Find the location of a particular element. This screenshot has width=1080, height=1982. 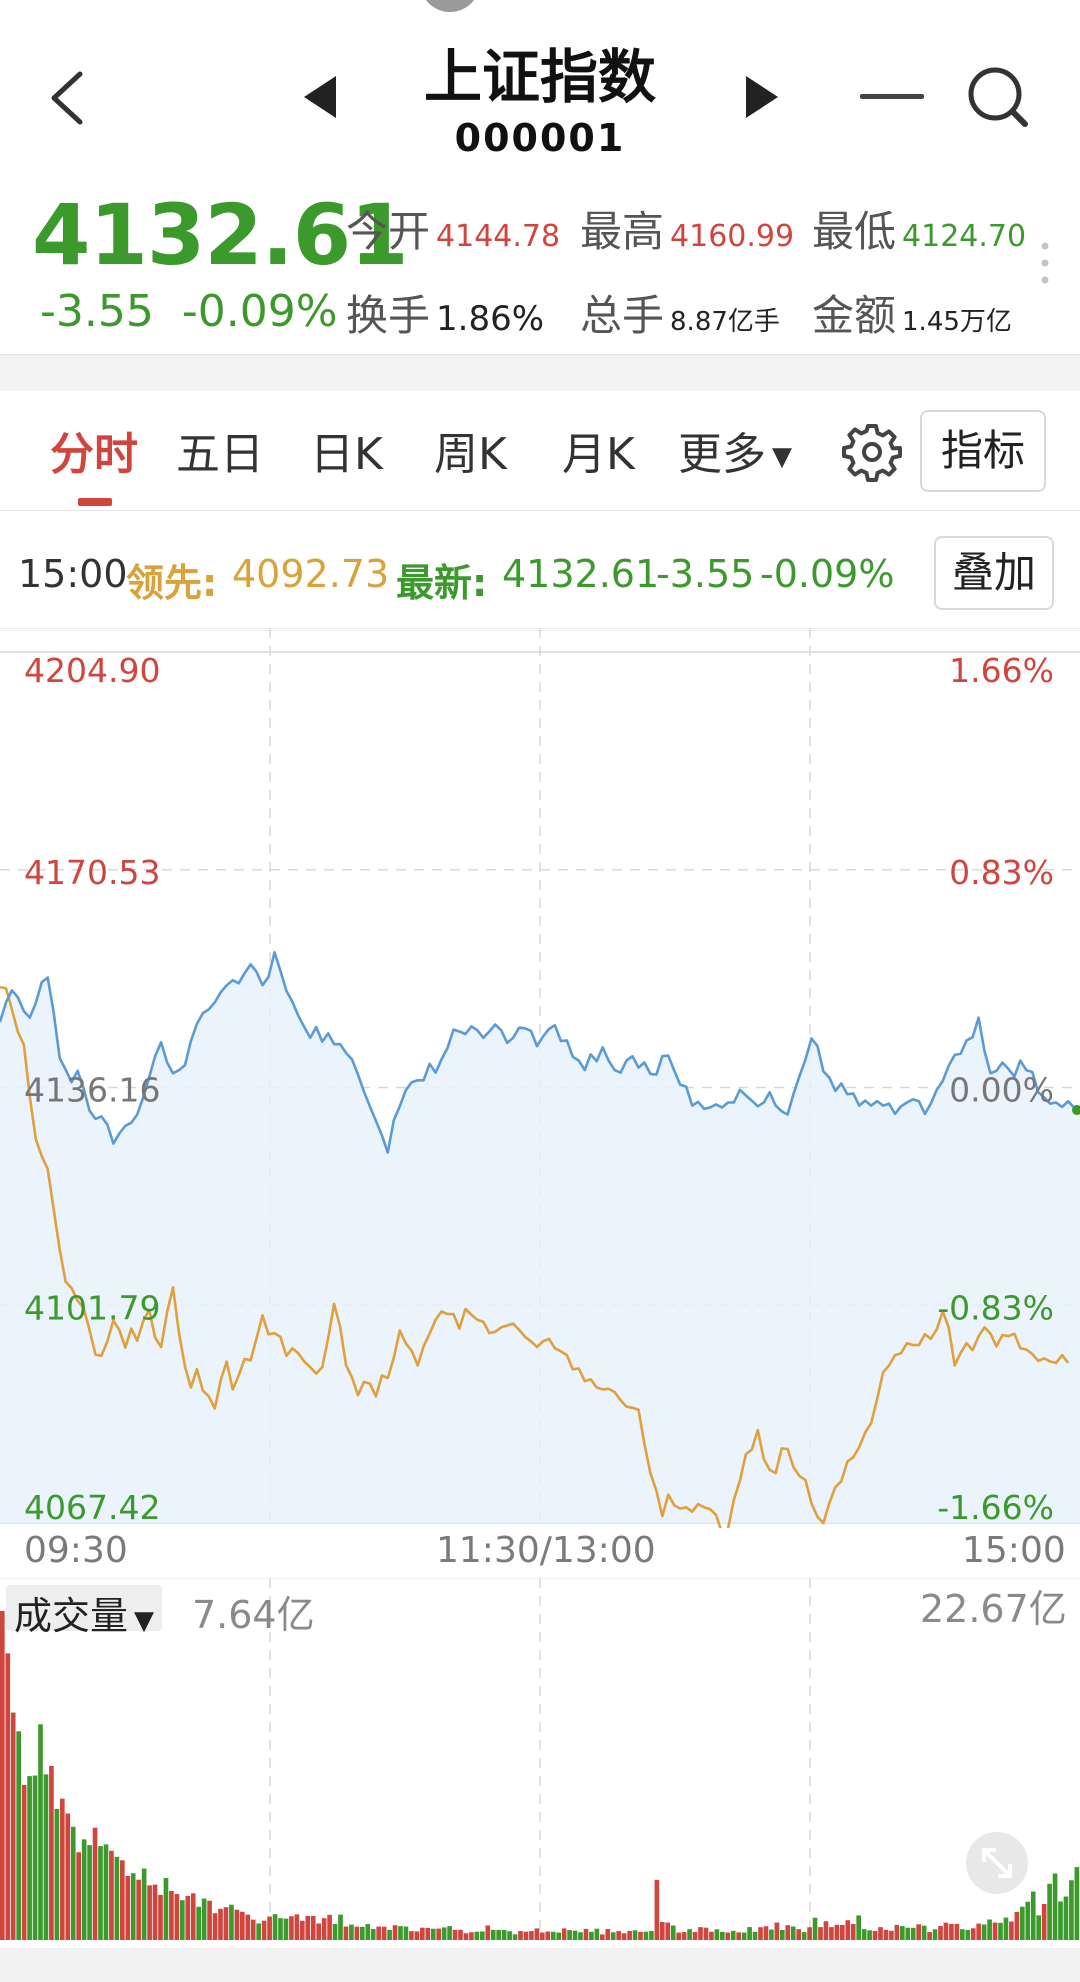

info-time: 15:00 is located at coordinates (73, 574).